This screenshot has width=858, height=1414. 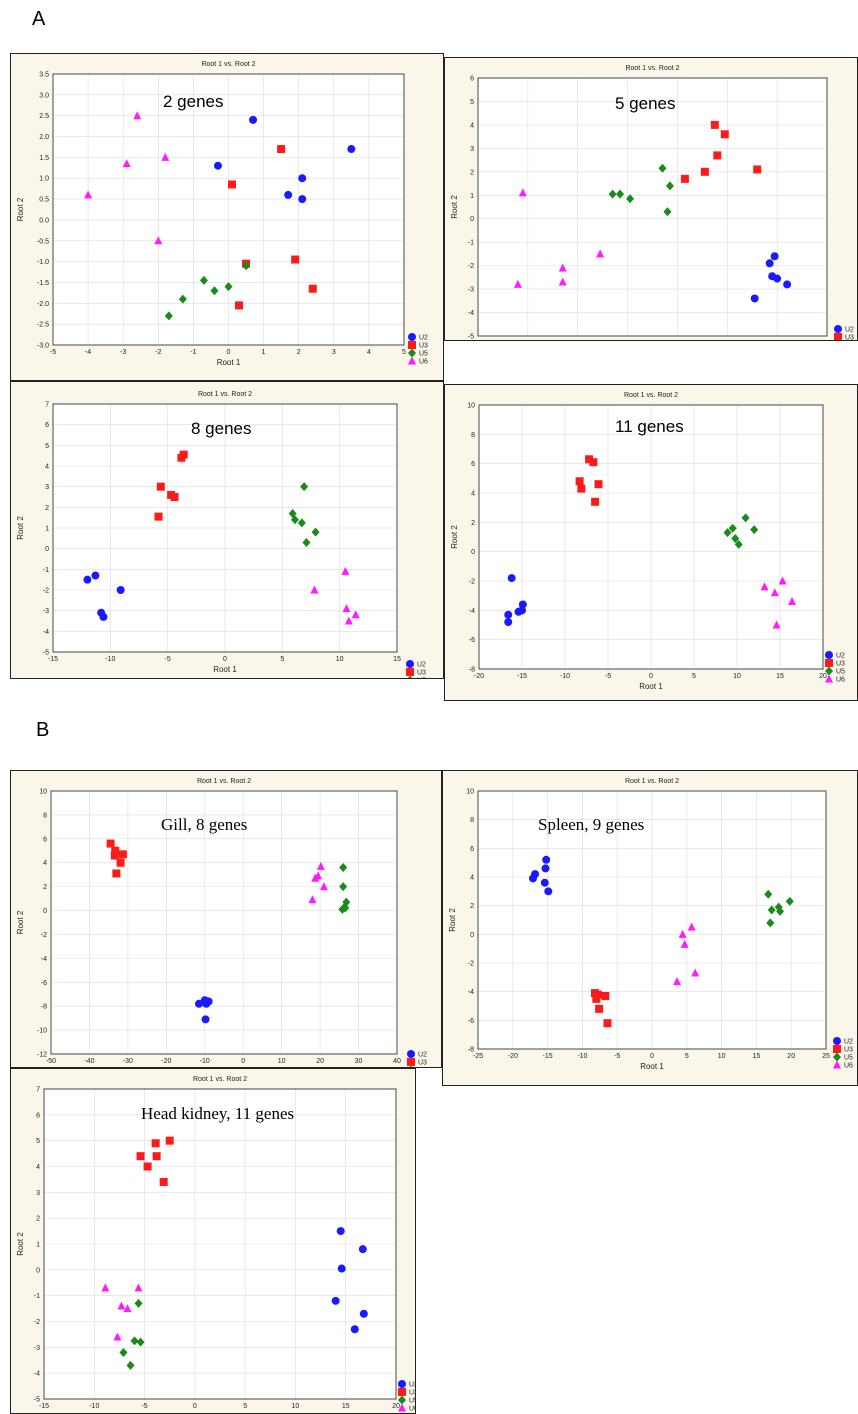 What do you see at coordinates (47, 529) in the screenshot?
I see `y-tick-label: 1` at bounding box center [47, 529].